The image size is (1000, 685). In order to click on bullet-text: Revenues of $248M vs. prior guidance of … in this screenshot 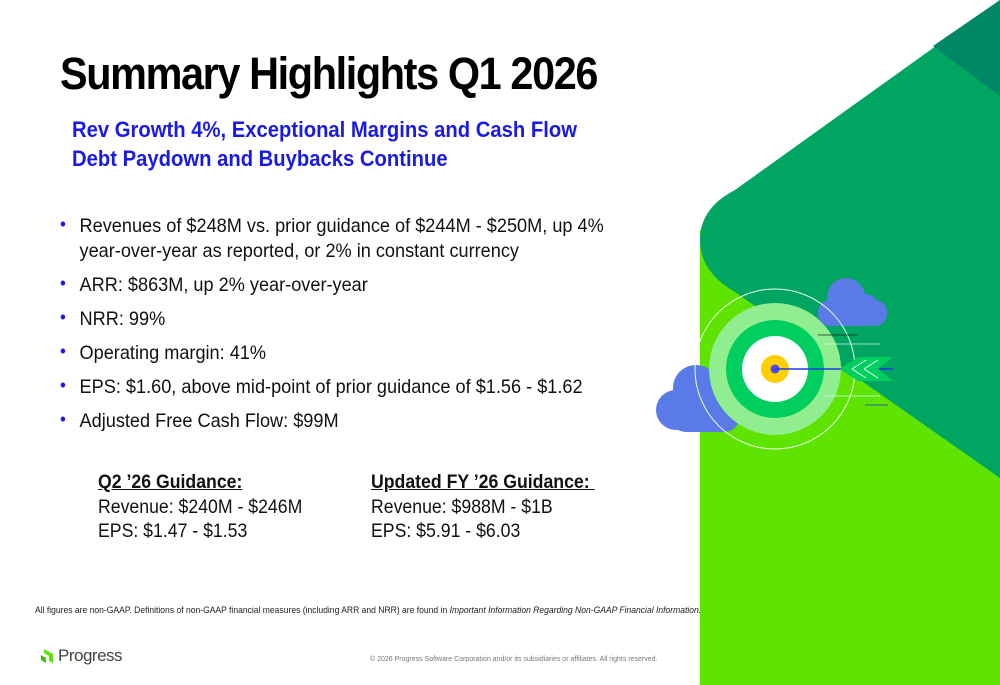, I will do `click(341, 238)`.